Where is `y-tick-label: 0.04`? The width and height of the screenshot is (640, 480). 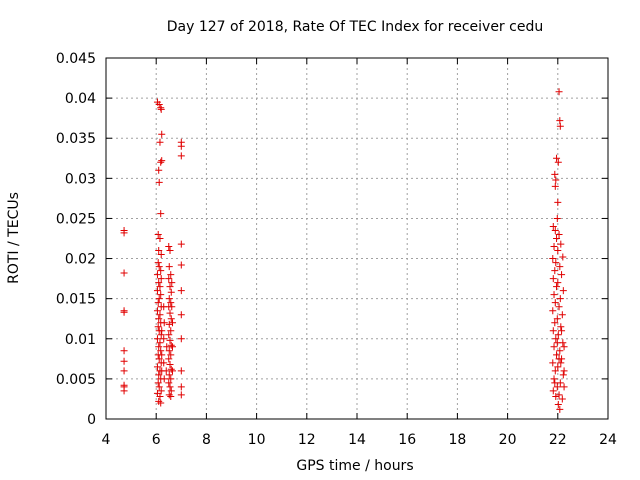 y-tick-label: 0.04 is located at coordinates (80, 99).